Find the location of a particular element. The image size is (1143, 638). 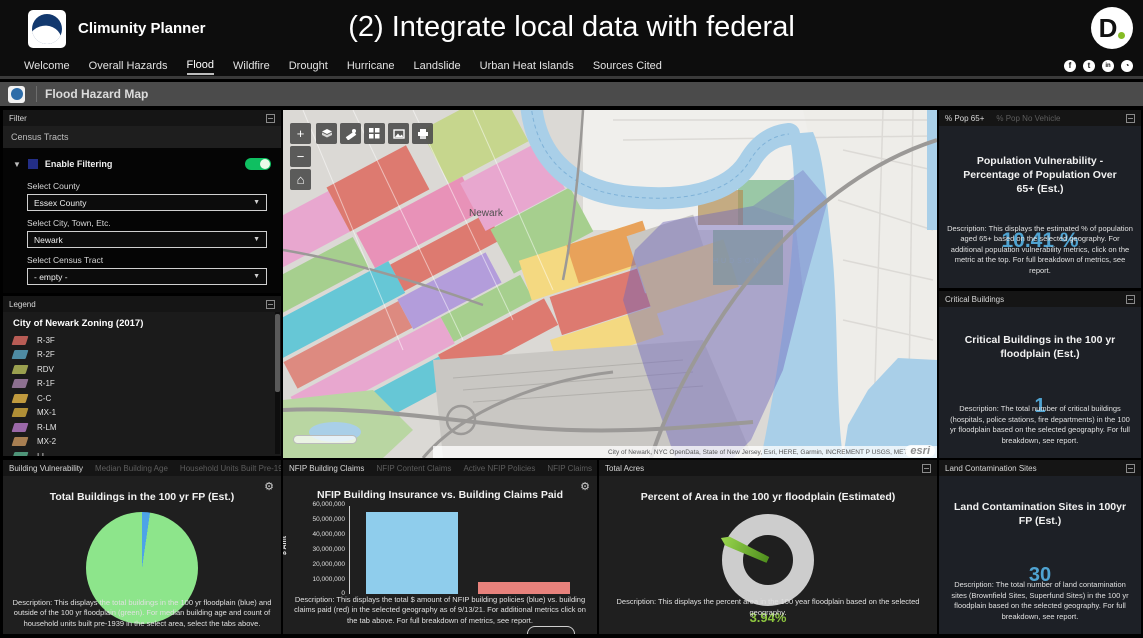

critical-panel-header: Critical Buildings is located at coordinates (1040, 299).